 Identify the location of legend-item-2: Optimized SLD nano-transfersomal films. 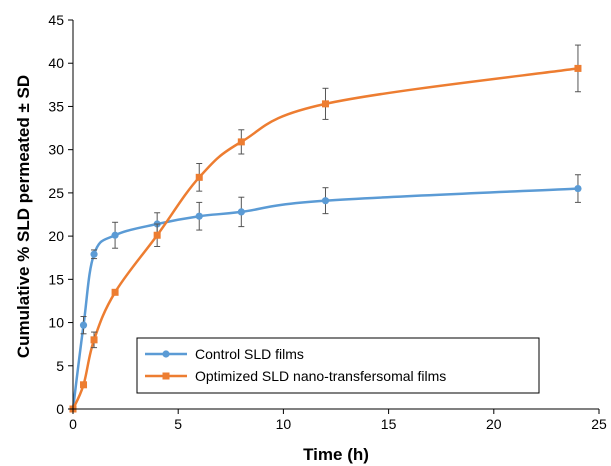
(295, 376).